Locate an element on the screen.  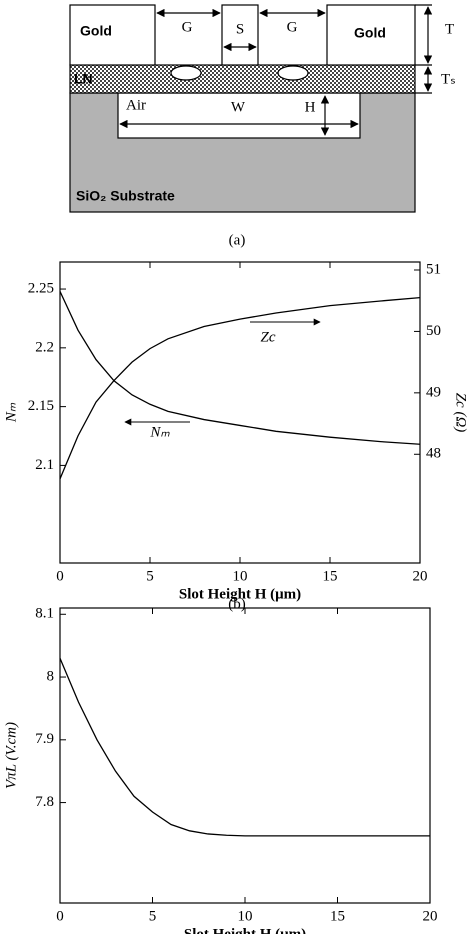
y-tick-label: 7.9 is located at coordinates (44, 739).